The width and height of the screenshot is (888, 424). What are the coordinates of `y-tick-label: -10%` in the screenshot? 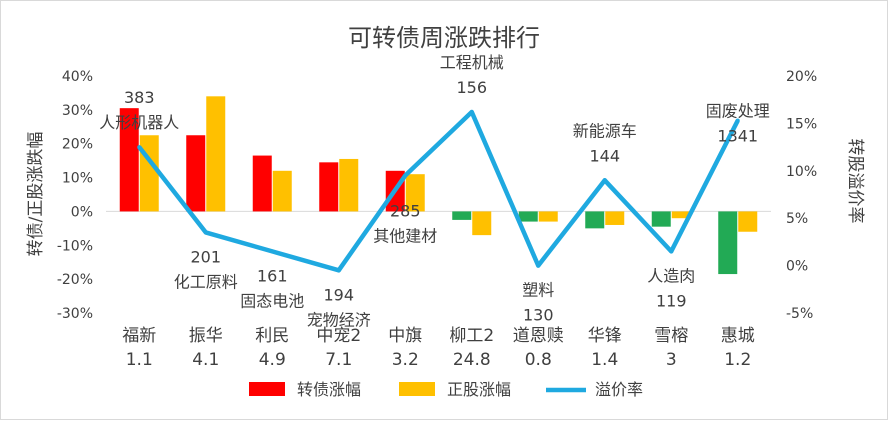 It's located at (75, 246).